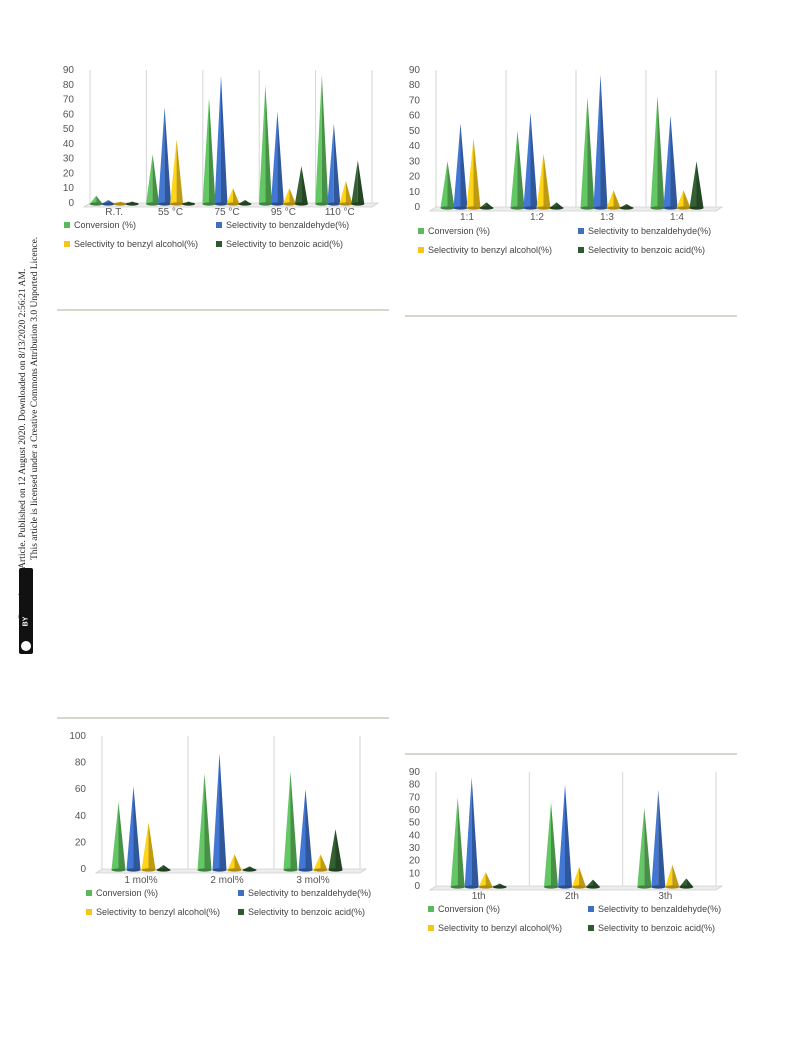  I want to click on x-category-label: 3th, so click(665, 896).